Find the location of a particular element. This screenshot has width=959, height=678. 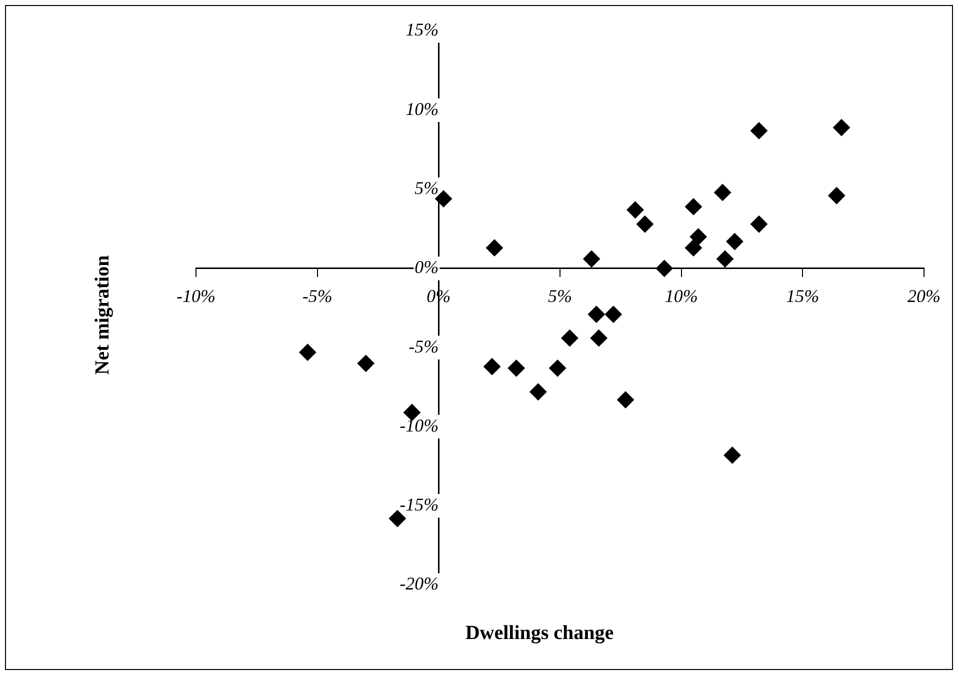

y-tick-label: -15% is located at coordinates (419, 504).